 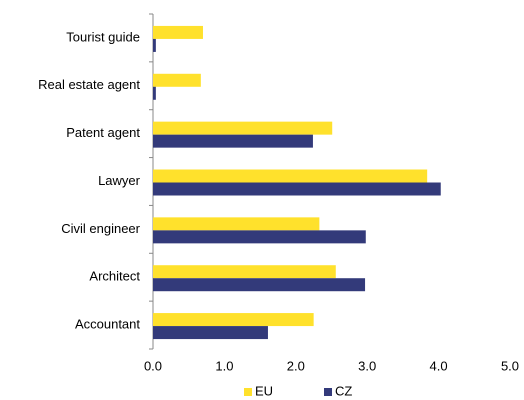 What do you see at coordinates (114, 276) in the screenshot?
I see `y-tick-label: Architect` at bounding box center [114, 276].